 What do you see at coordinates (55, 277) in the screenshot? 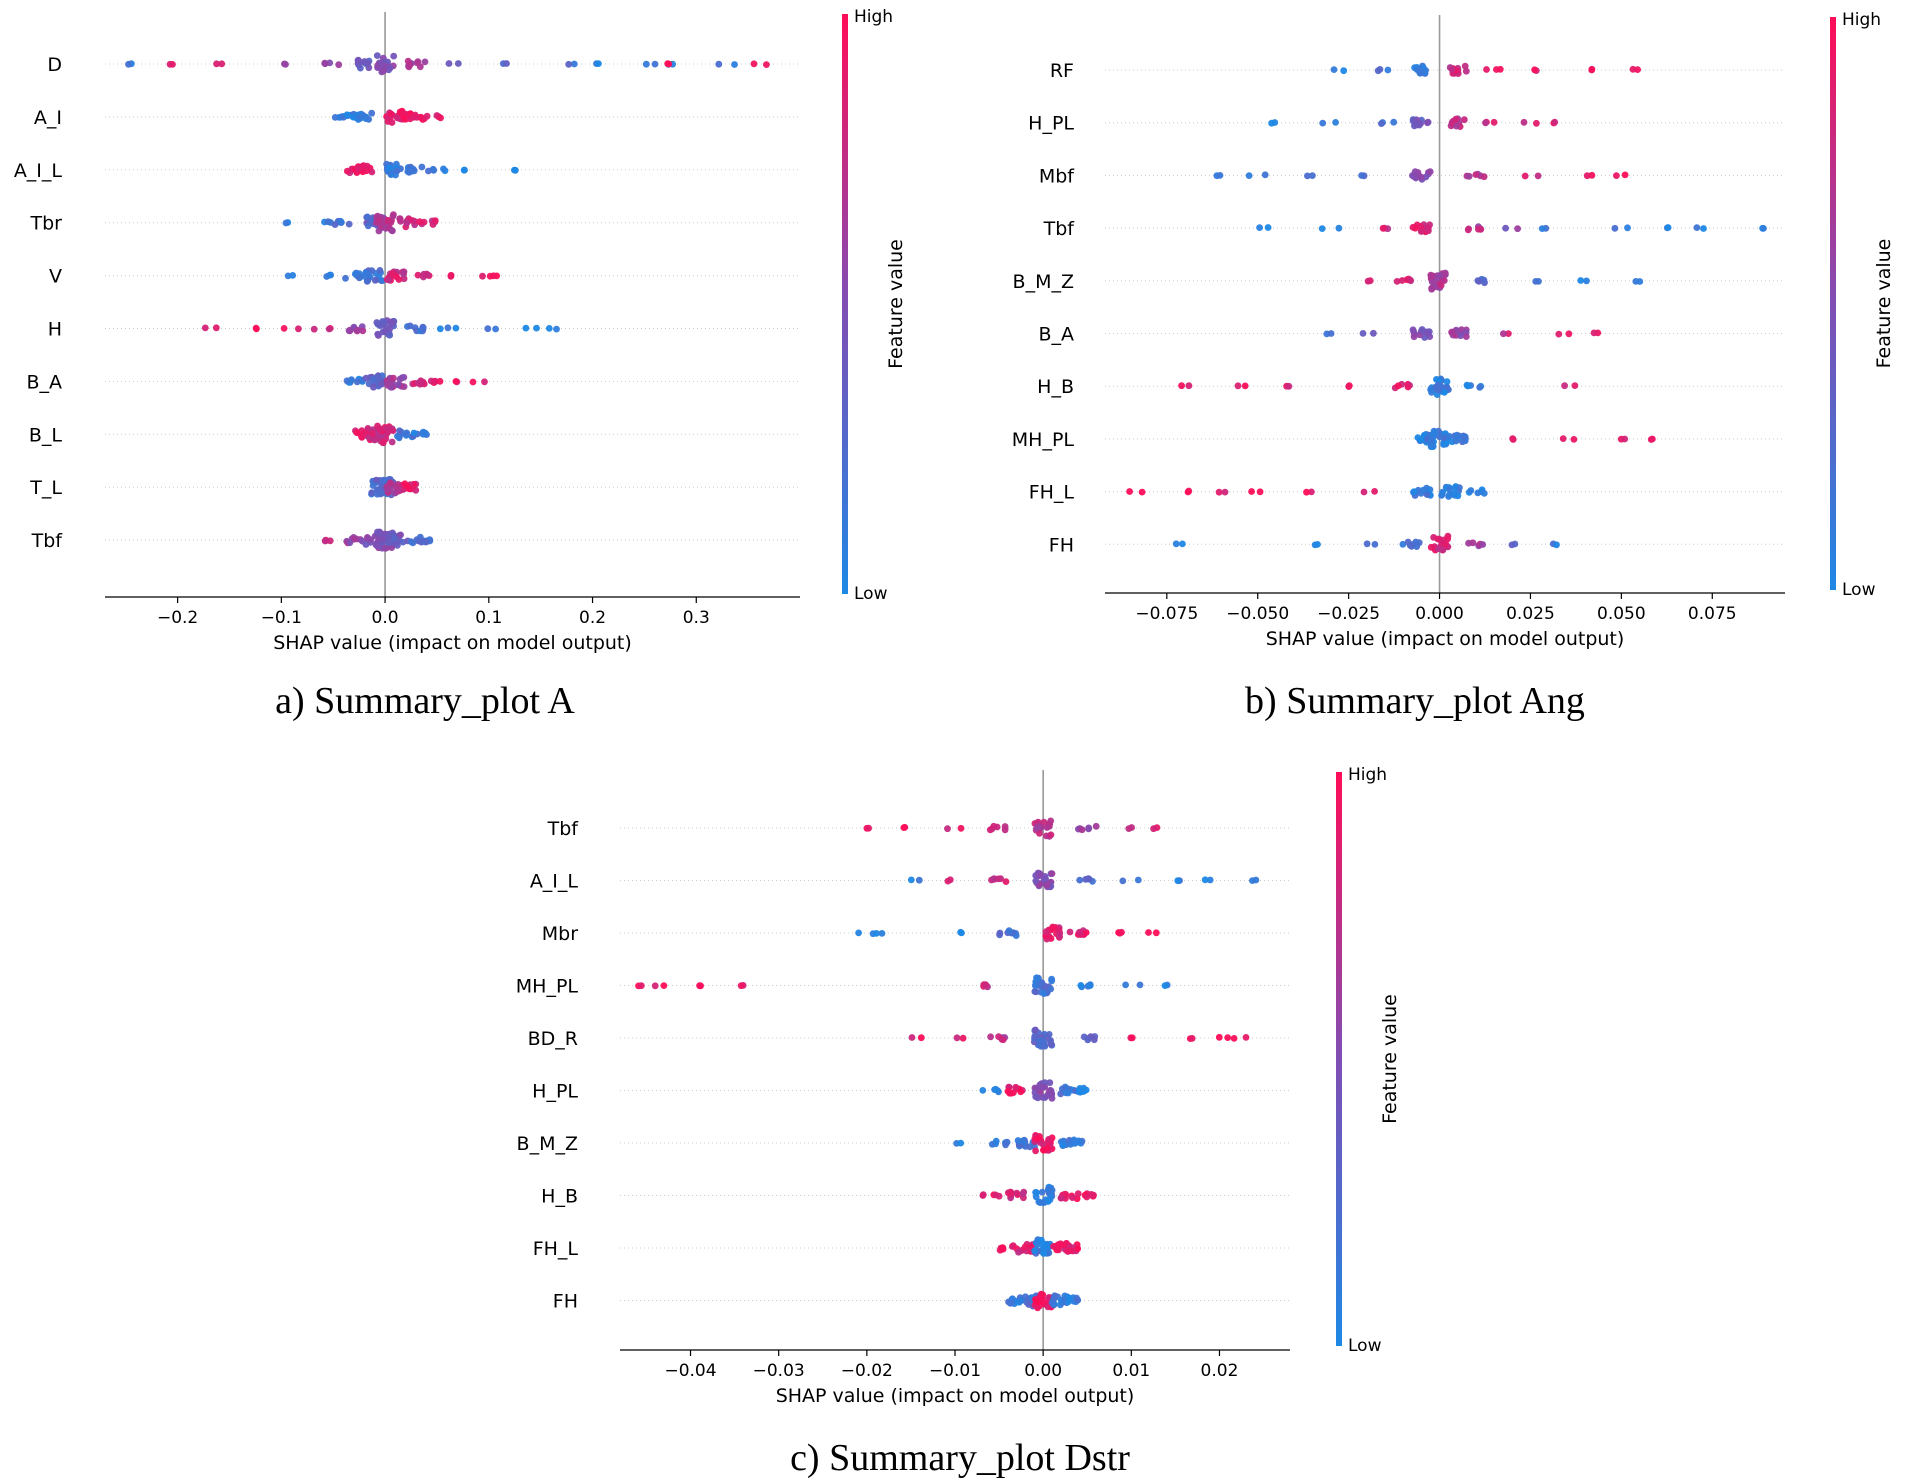
I see `feature-label: V` at bounding box center [55, 277].